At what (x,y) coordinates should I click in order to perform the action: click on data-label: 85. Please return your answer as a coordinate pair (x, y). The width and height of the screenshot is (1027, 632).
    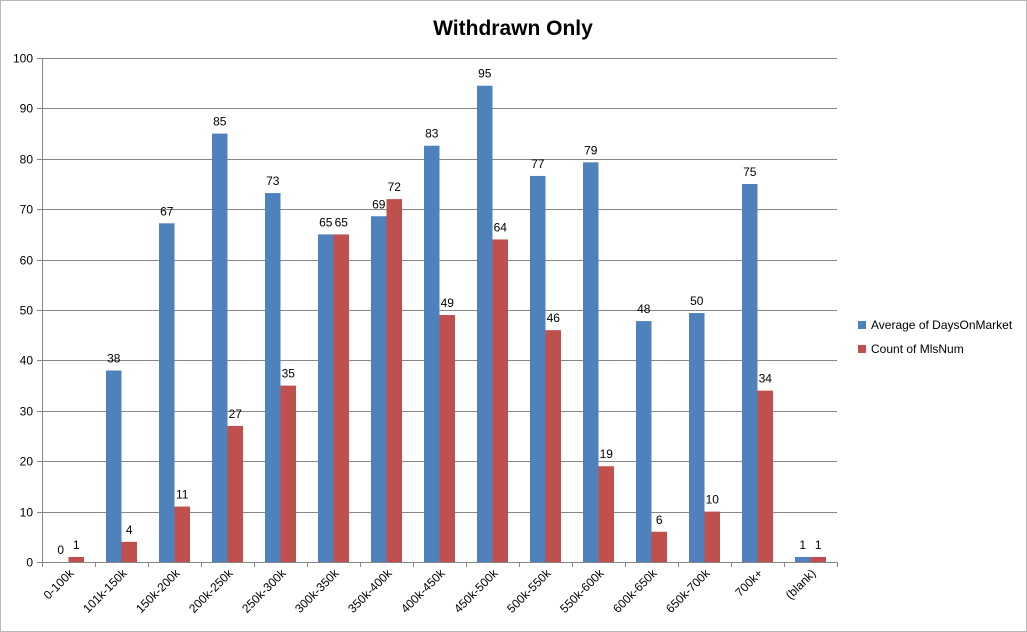
    Looking at the image, I should click on (220, 122).